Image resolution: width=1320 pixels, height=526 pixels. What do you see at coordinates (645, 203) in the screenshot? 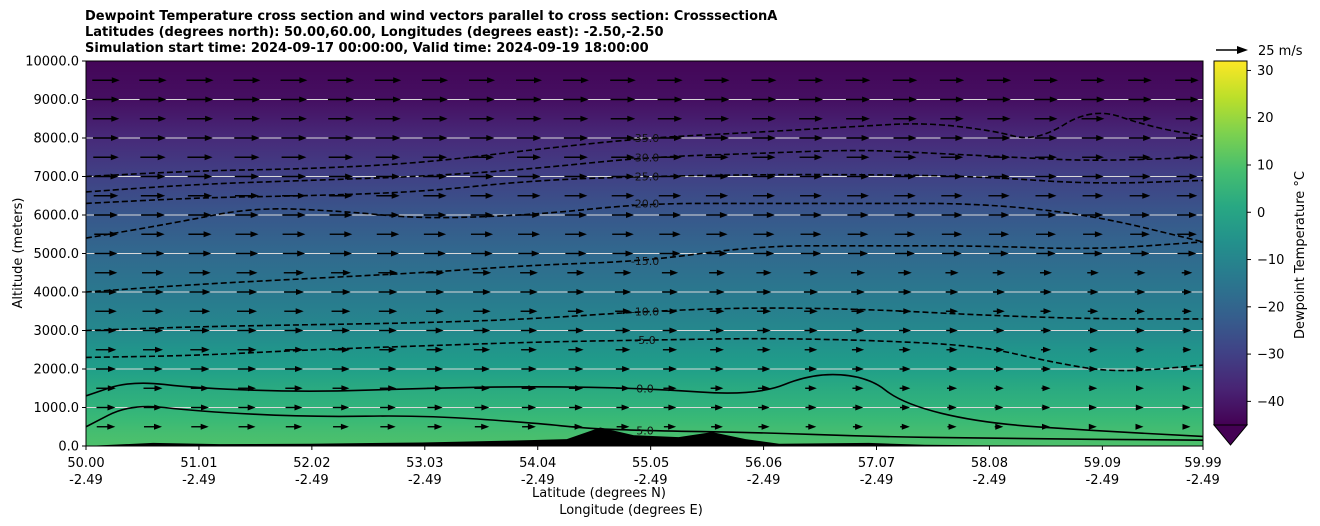
I see `contour-label: -20.0` at bounding box center [645, 203].